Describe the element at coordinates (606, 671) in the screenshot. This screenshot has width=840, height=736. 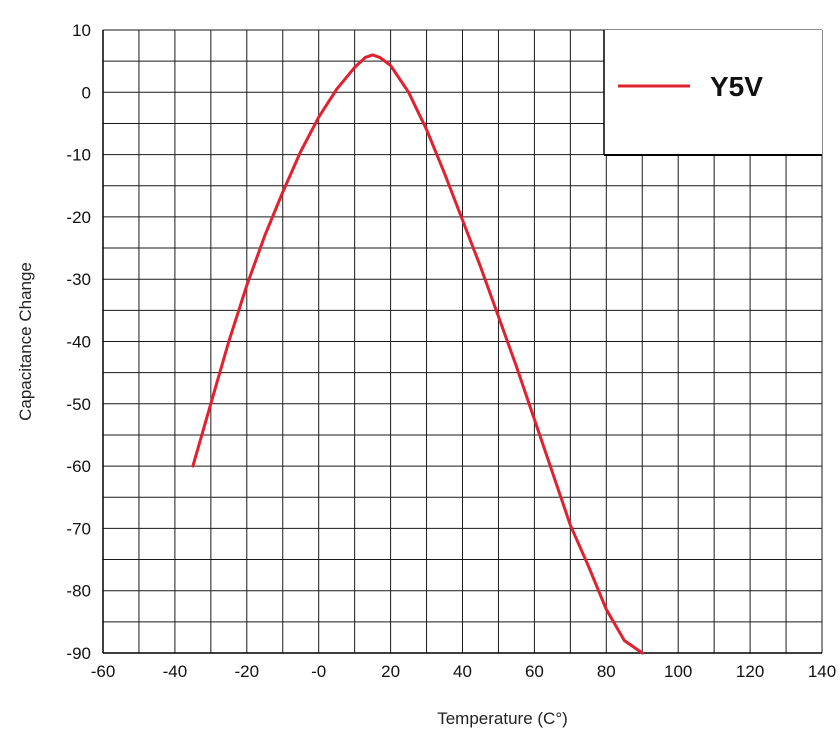
I see `x-tick-label: 80` at that location.